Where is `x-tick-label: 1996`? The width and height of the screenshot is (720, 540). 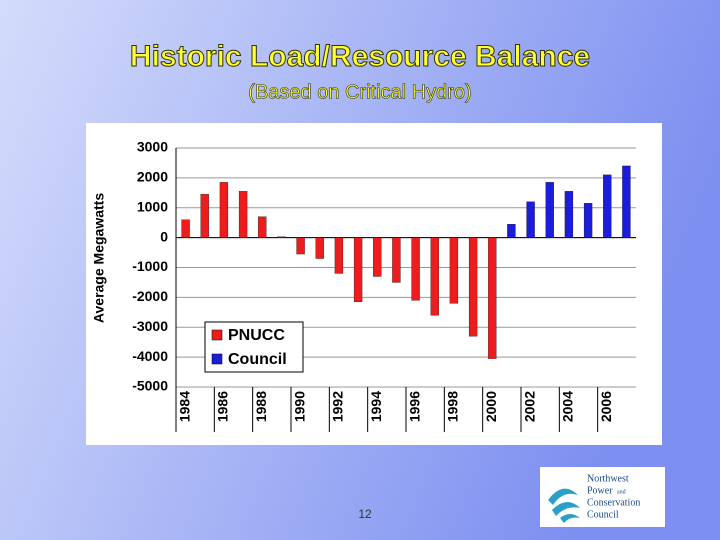
x-tick-label: 1996 is located at coordinates (414, 406).